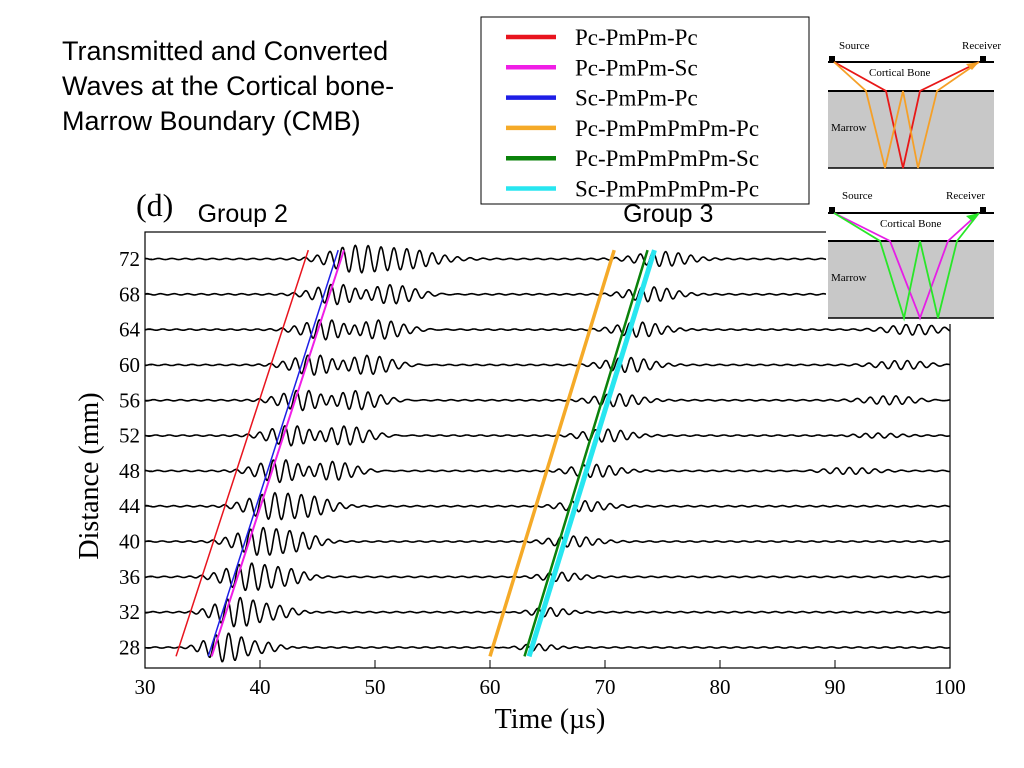  What do you see at coordinates (547, 400) in the screenshot?
I see `trace-56mm` at bounding box center [547, 400].